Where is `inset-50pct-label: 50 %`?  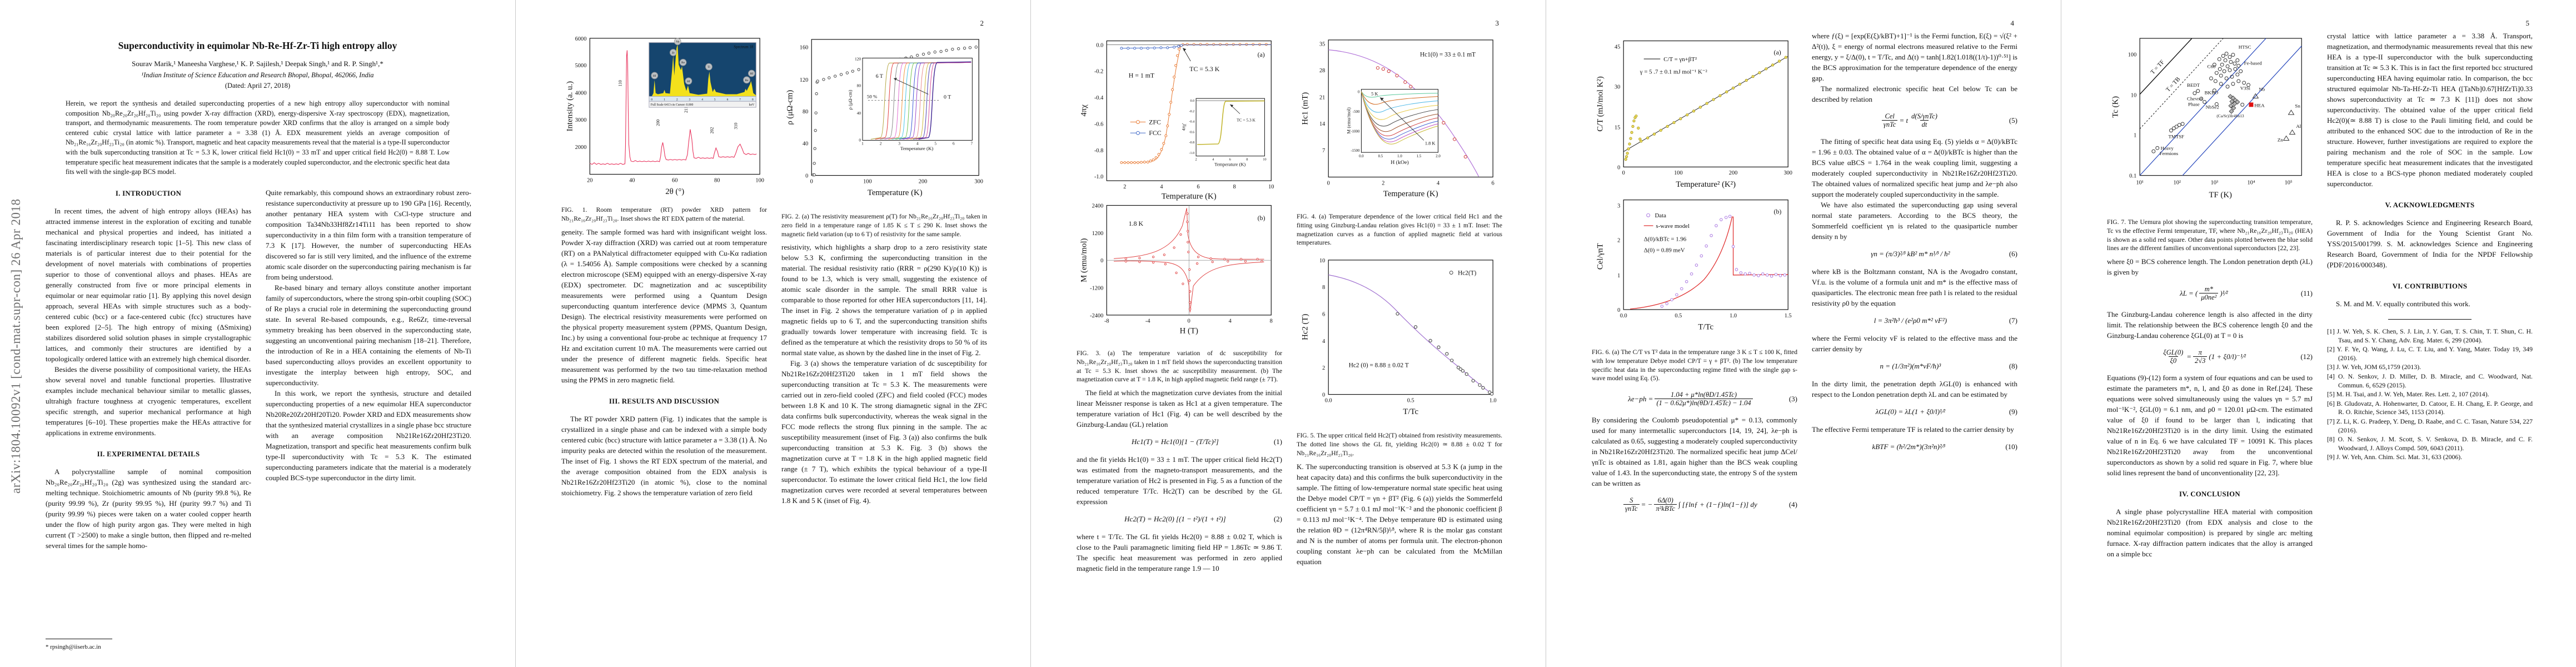
inset-50pct-label: 50 % is located at coordinates (872, 96).